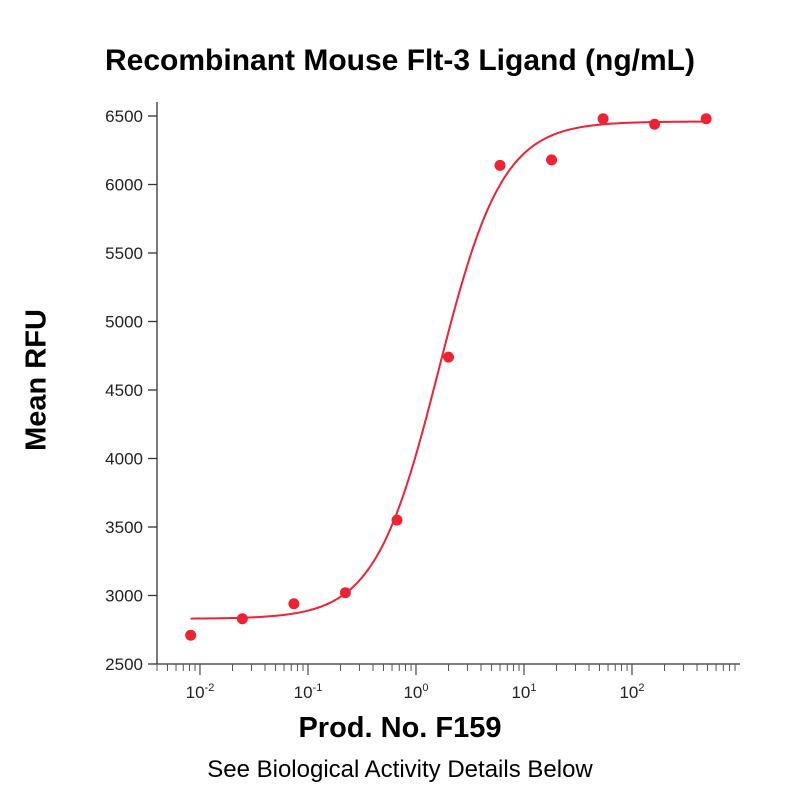 The height and width of the screenshot is (800, 800). I want to click on y-tick-label: 5000, so click(124, 322).